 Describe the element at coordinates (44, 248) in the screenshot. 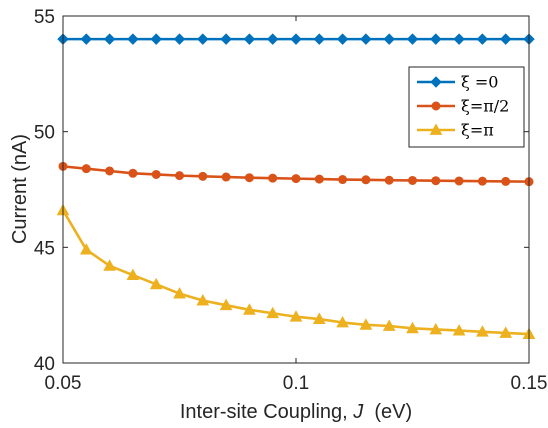

I see `y-tick-label: 45` at that location.